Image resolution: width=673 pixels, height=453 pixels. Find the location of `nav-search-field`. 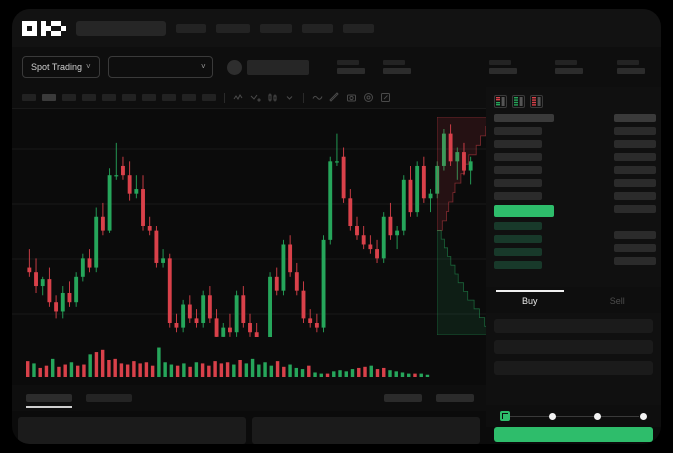

nav-search-field is located at coordinates (121, 28).